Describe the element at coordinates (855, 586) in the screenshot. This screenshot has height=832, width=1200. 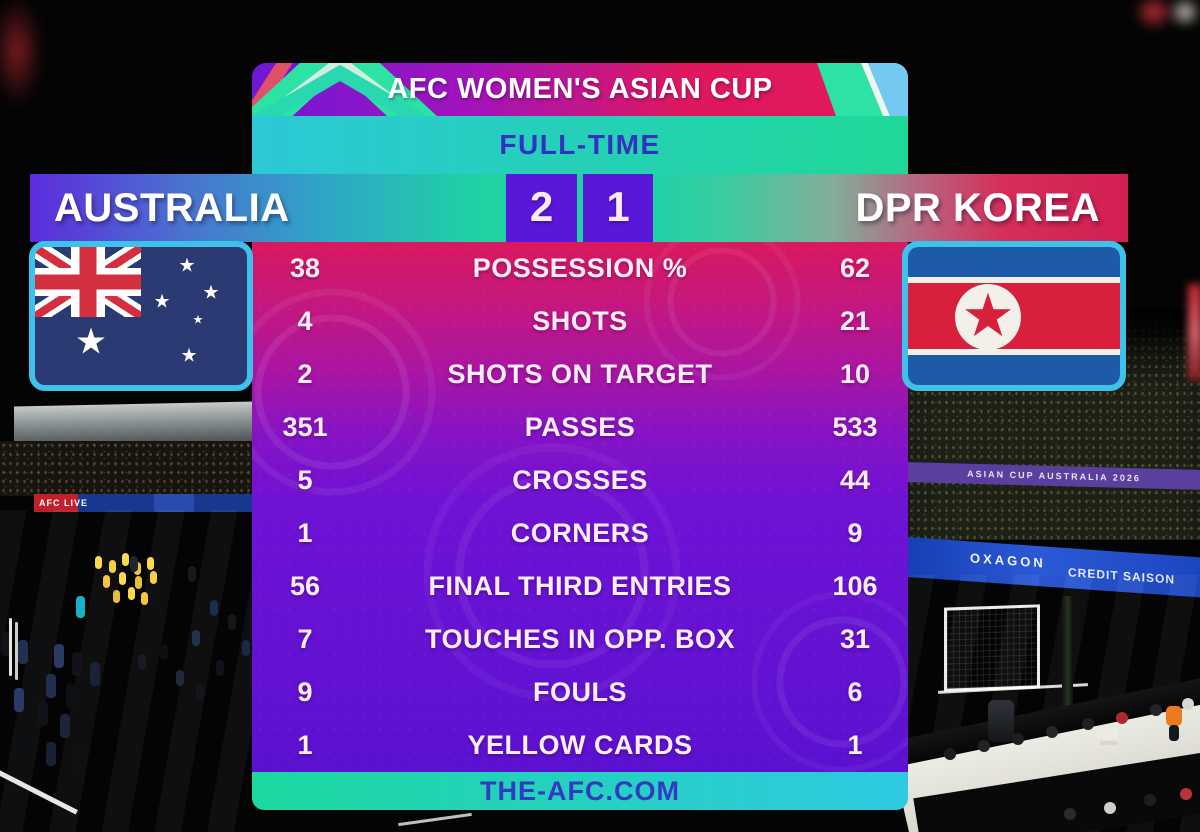
I see `away-stat-value: 106` at that location.